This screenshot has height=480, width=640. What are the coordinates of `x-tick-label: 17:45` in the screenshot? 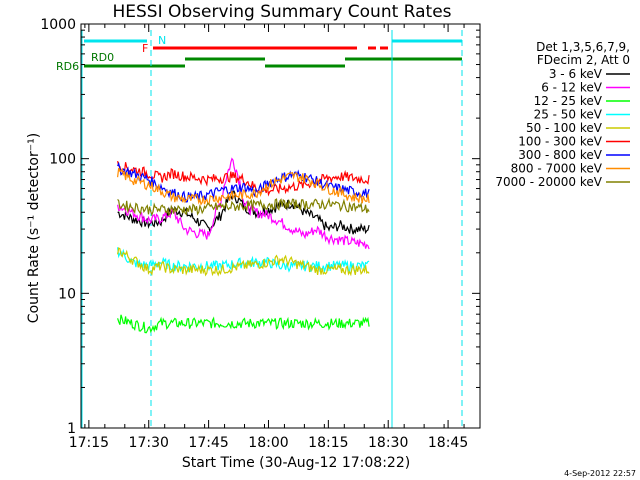 It's located at (208, 443).